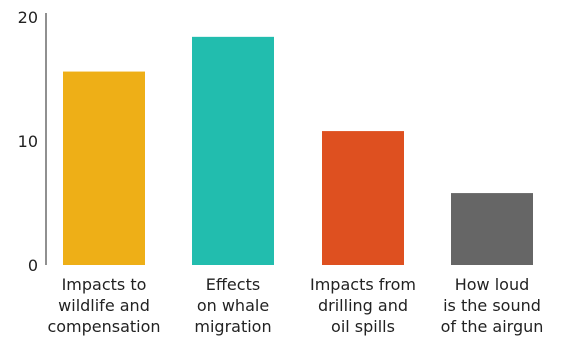 The width and height of the screenshot is (566, 342). Describe the element at coordinates (233, 284) in the screenshot. I see `category-label-line: Effects` at that location.